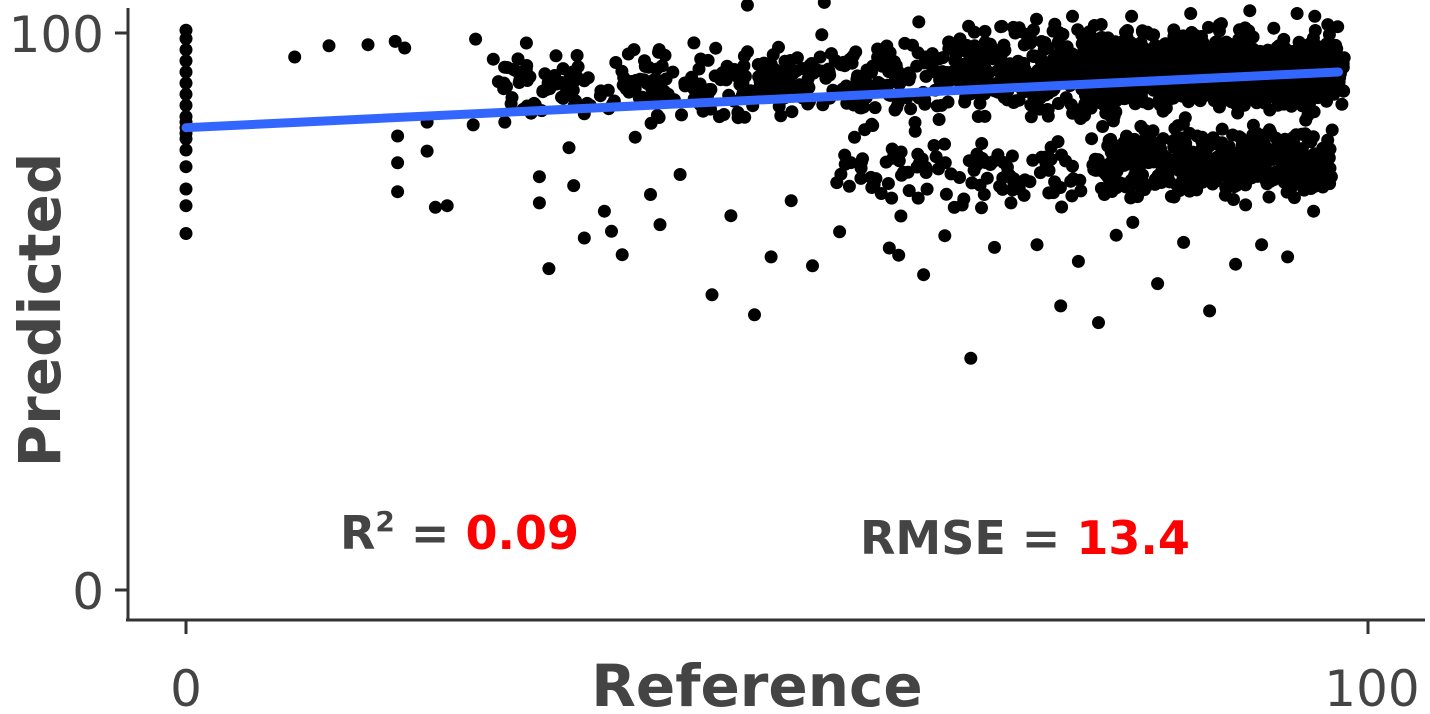  Describe the element at coordinates (40, 310) in the screenshot. I see `y-axis-title: Predicted` at that location.